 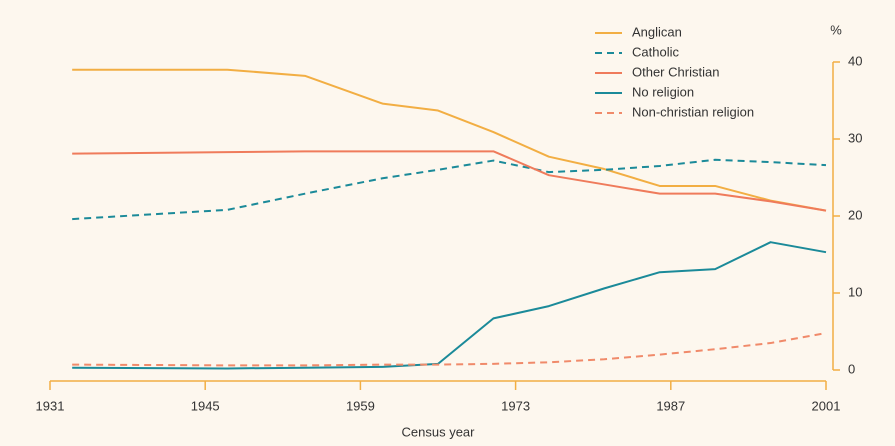 I want to click on legend-label: Other Christian, so click(x=675, y=71).